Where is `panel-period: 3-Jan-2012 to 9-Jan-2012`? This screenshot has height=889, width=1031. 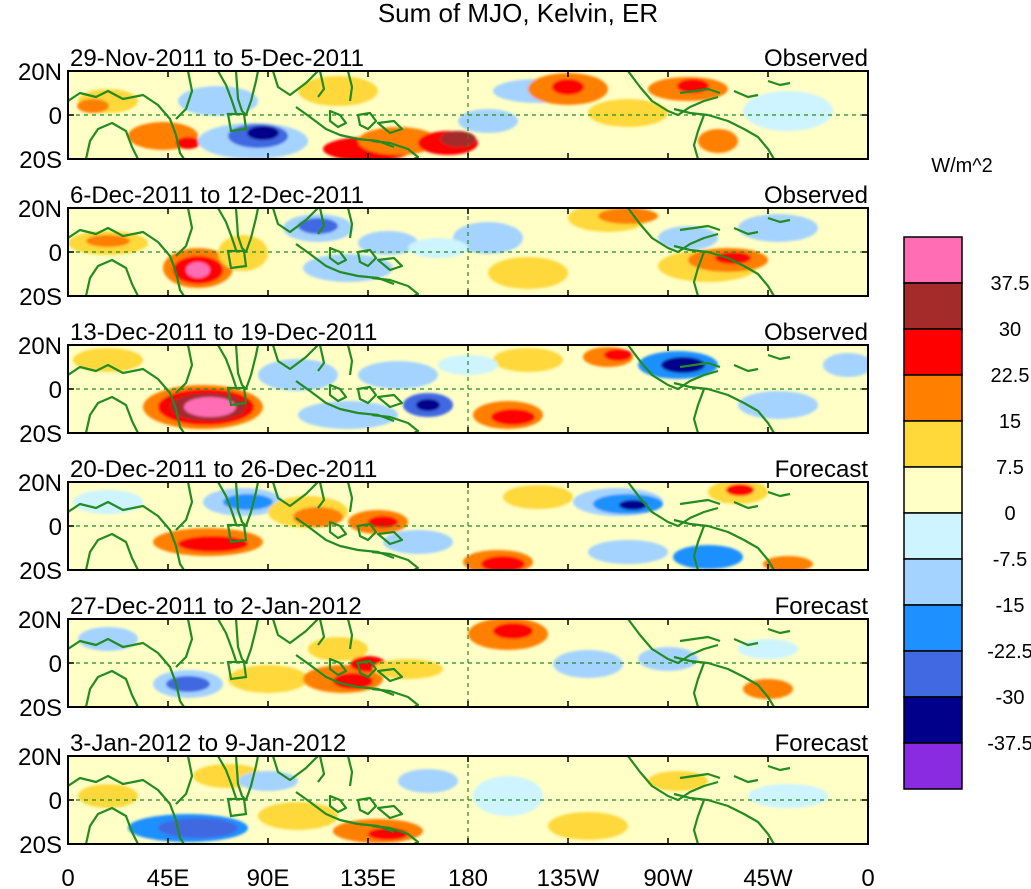 panel-period: 3-Jan-2012 to 9-Jan-2012 is located at coordinates (208, 743).